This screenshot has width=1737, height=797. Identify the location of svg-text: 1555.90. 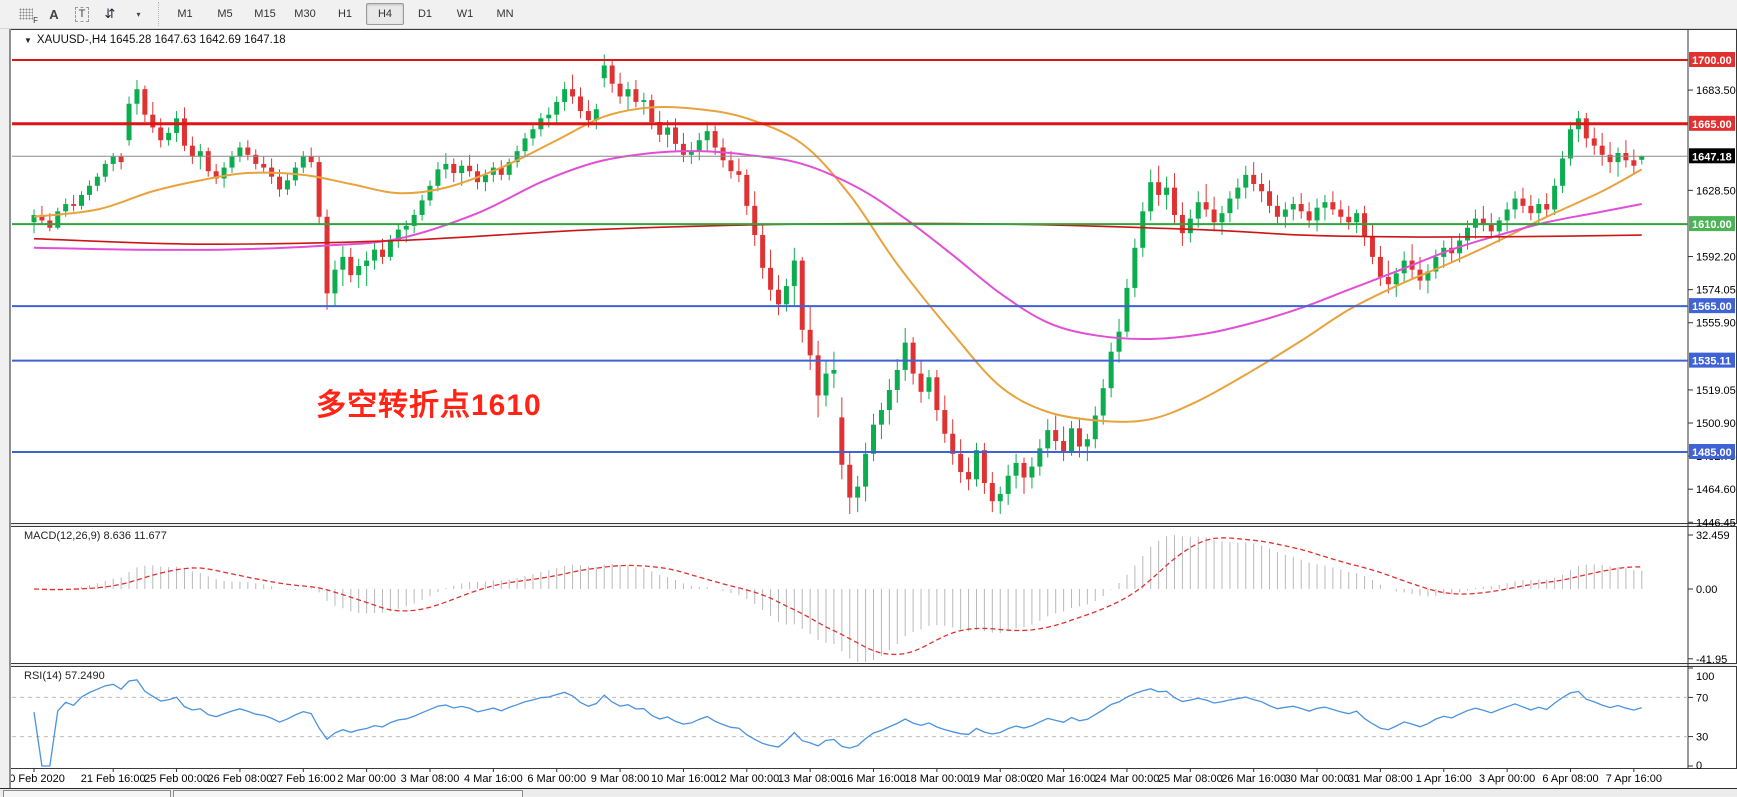
(1716, 324).